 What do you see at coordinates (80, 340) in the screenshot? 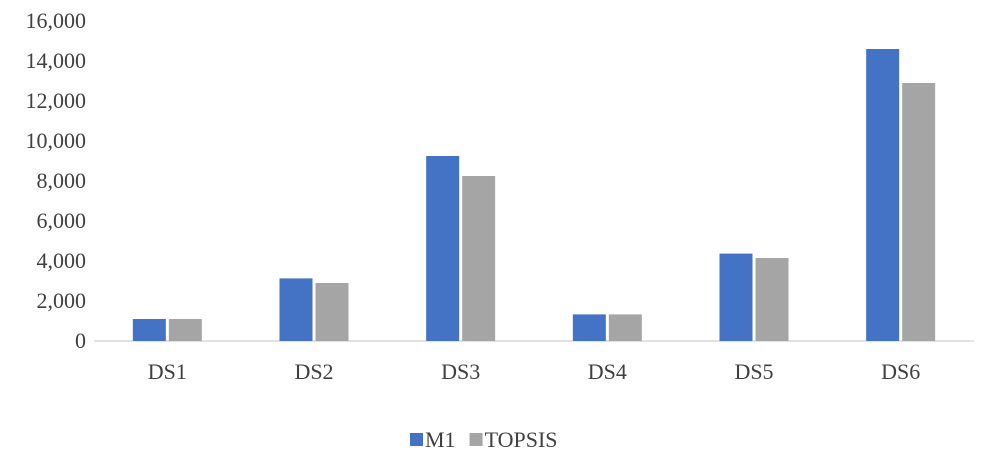
I see `y-tick-label: 0` at bounding box center [80, 340].